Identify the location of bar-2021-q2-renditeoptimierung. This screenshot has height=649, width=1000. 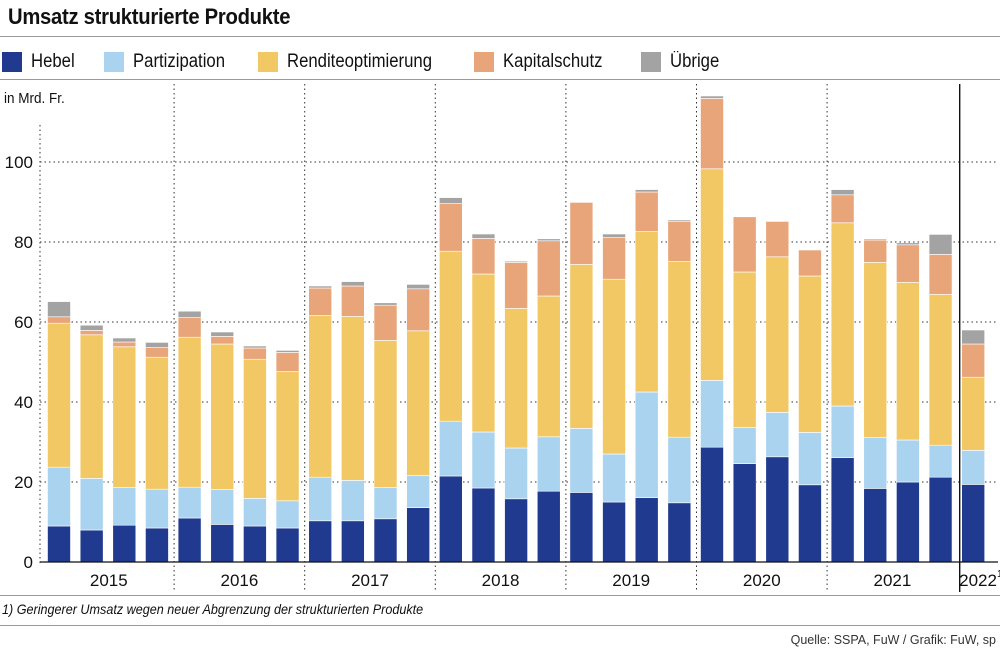
(875, 350).